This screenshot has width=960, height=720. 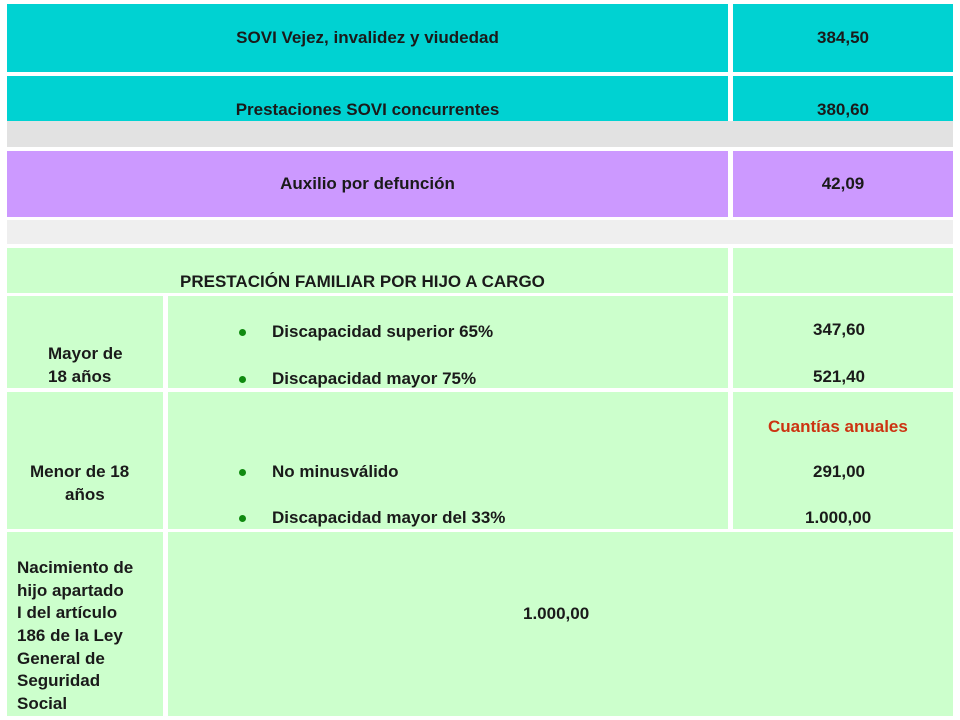 I want to click on sovi-concurrentes-label: Prestaciones SOVI concurrentes, so click(x=367, y=98).